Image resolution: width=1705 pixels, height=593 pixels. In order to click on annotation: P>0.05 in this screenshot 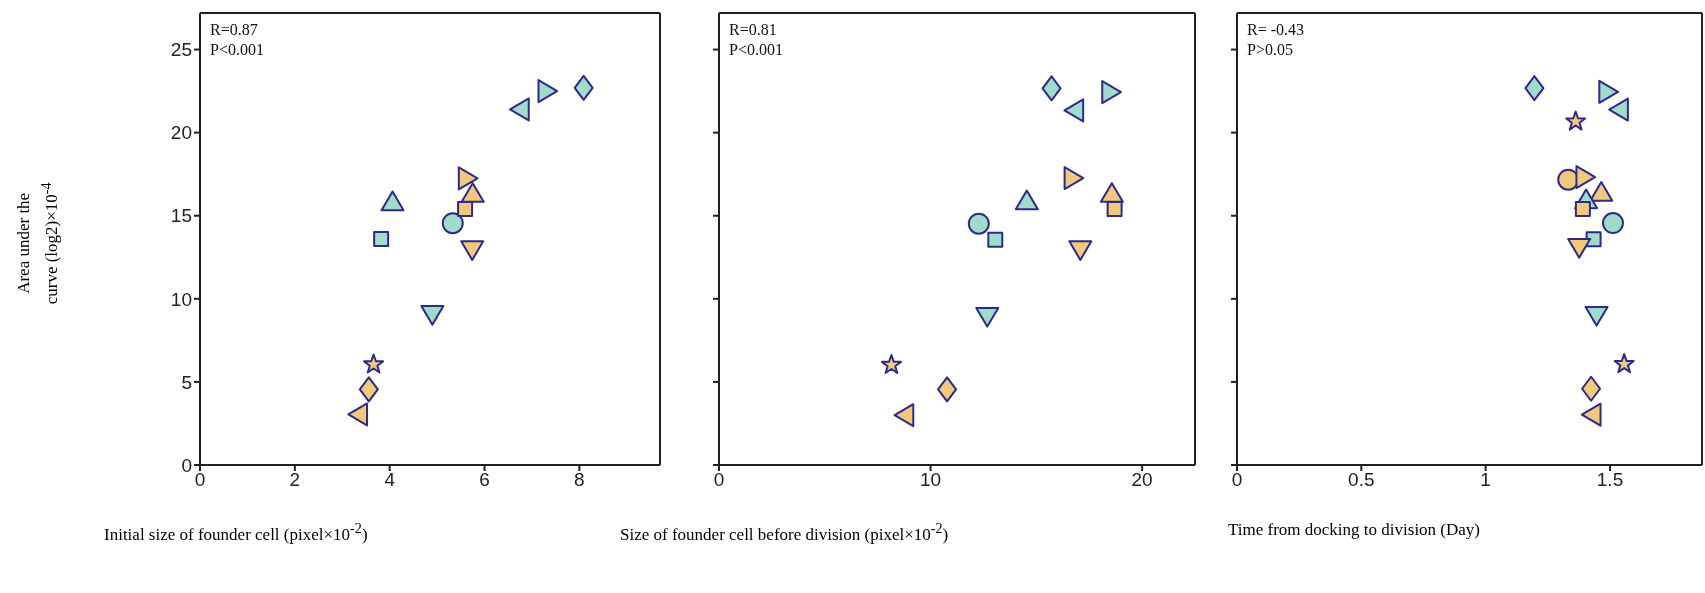, I will do `click(1270, 50)`.